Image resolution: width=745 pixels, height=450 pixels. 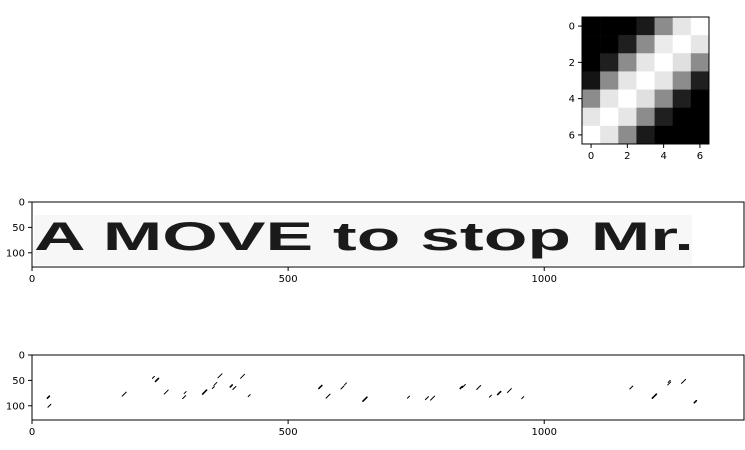 What do you see at coordinates (22, 356) in the screenshot?
I see `output-y-tick-label: 0` at bounding box center [22, 356].